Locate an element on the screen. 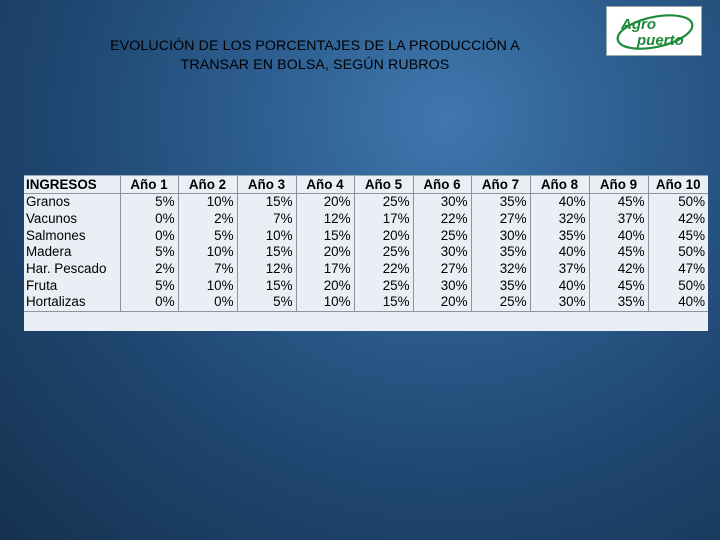 The height and width of the screenshot is (540, 720). row-label: Har. Pescado is located at coordinates (72, 269).